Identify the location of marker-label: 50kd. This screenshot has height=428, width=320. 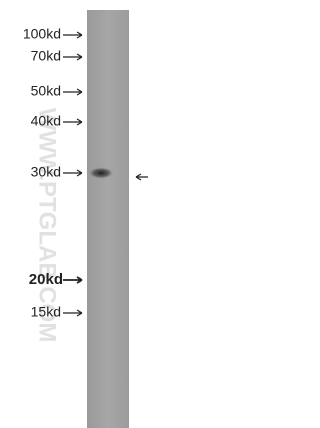
(46, 91).